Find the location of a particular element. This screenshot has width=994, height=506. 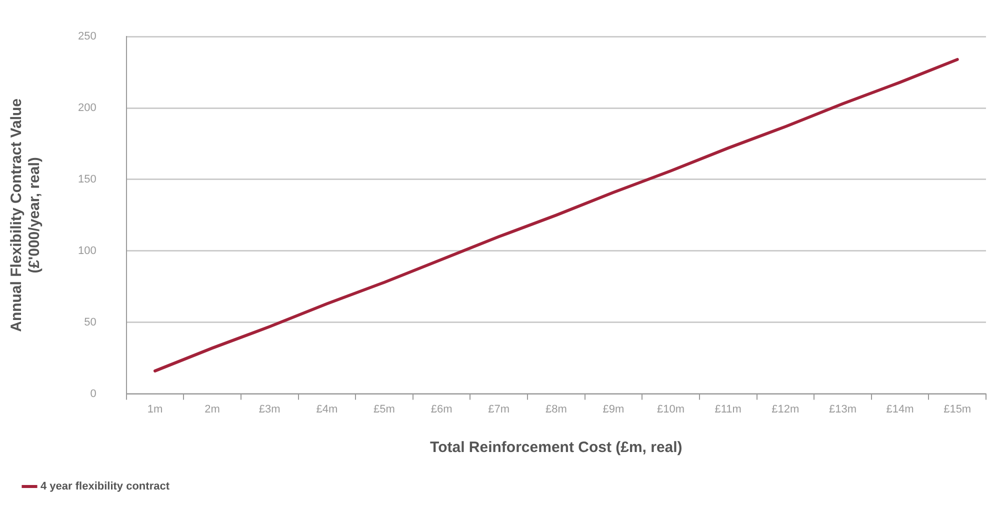

x-tick-label: £5m is located at coordinates (384, 409).